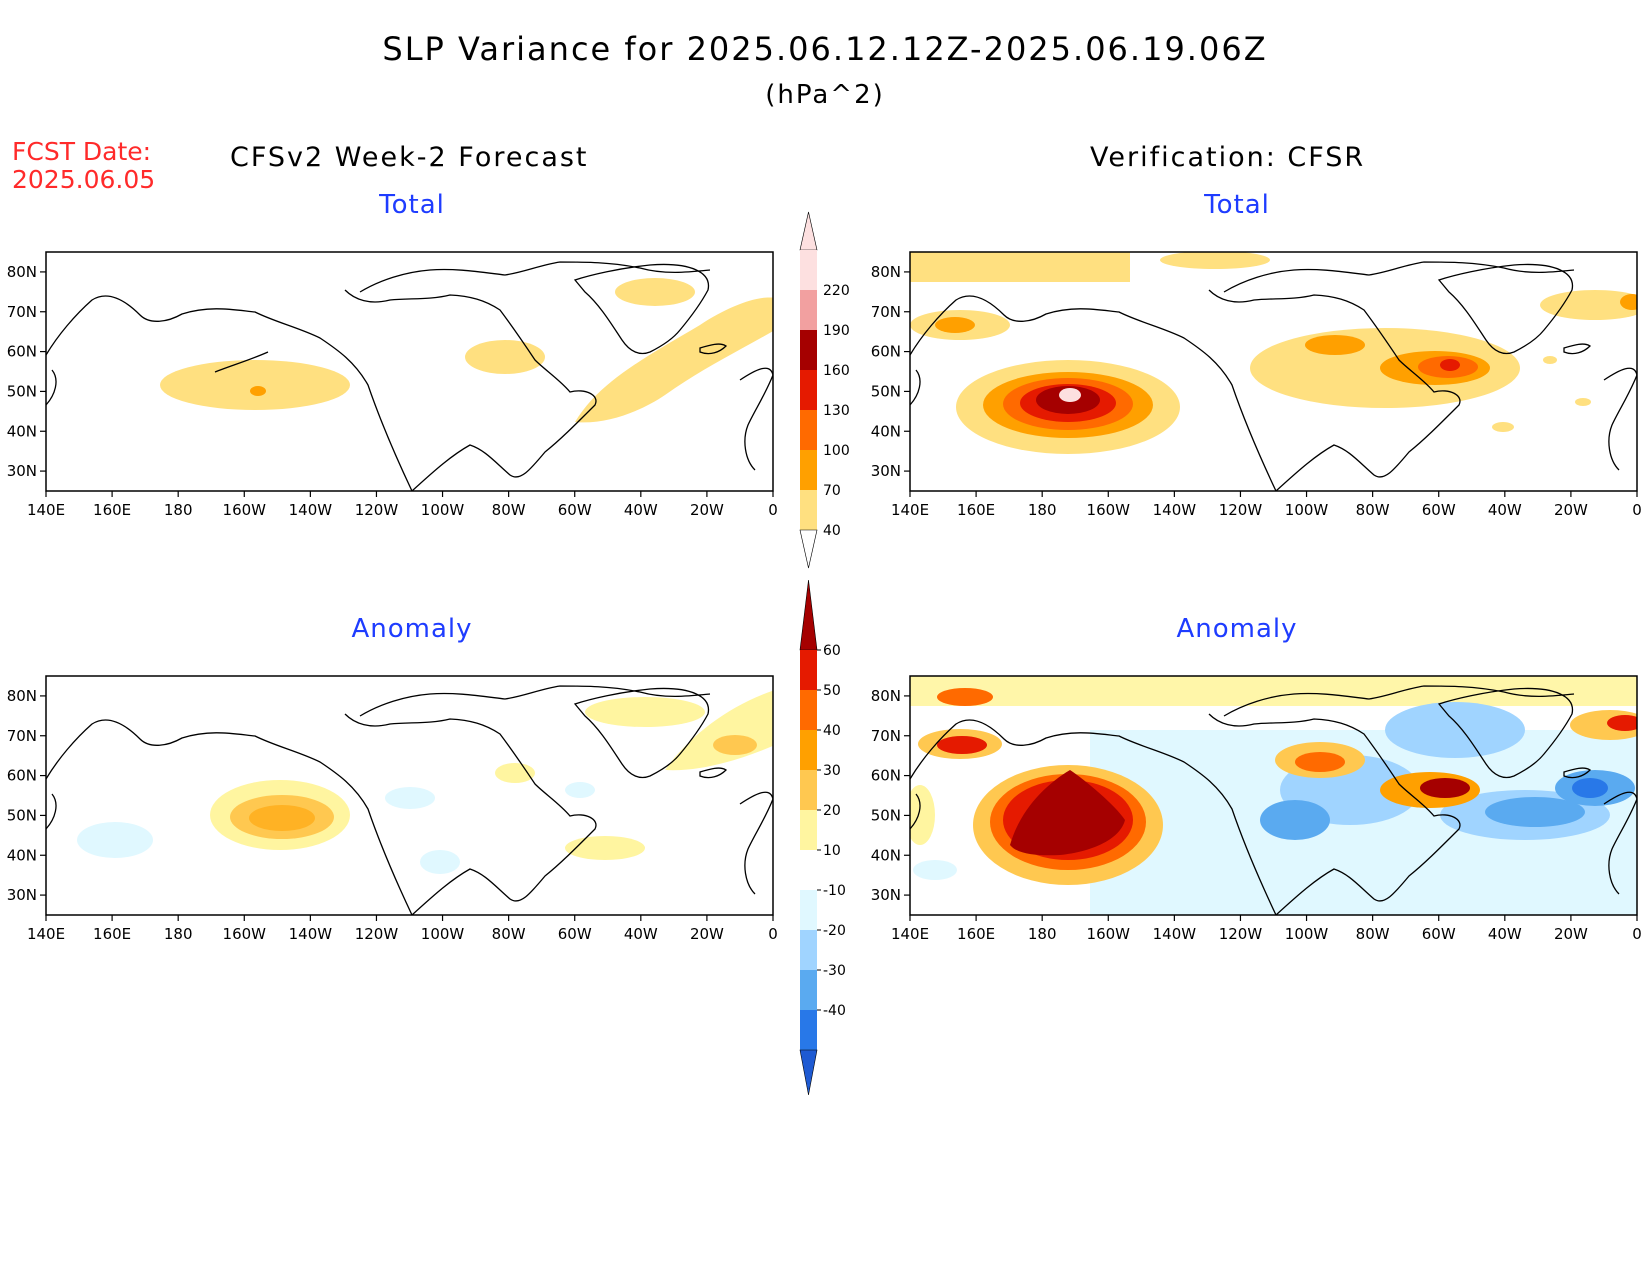  Describe the element at coordinates (832, 851) in the screenshot. I see `colorbar-label: 10` at that location.